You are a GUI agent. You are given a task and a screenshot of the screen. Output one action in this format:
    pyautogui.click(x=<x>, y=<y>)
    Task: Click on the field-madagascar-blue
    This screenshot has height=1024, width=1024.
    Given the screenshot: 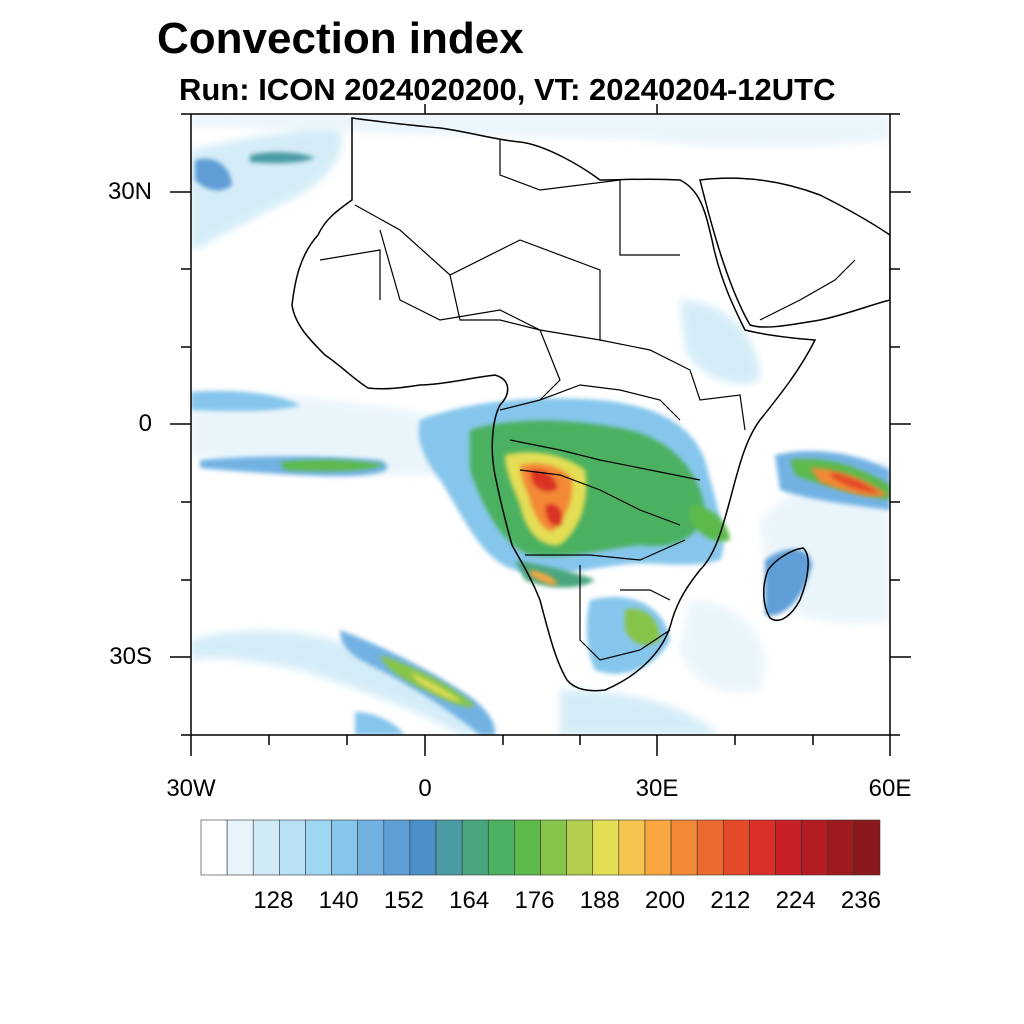 What is the action you would take?
    pyautogui.click(x=788, y=582)
    